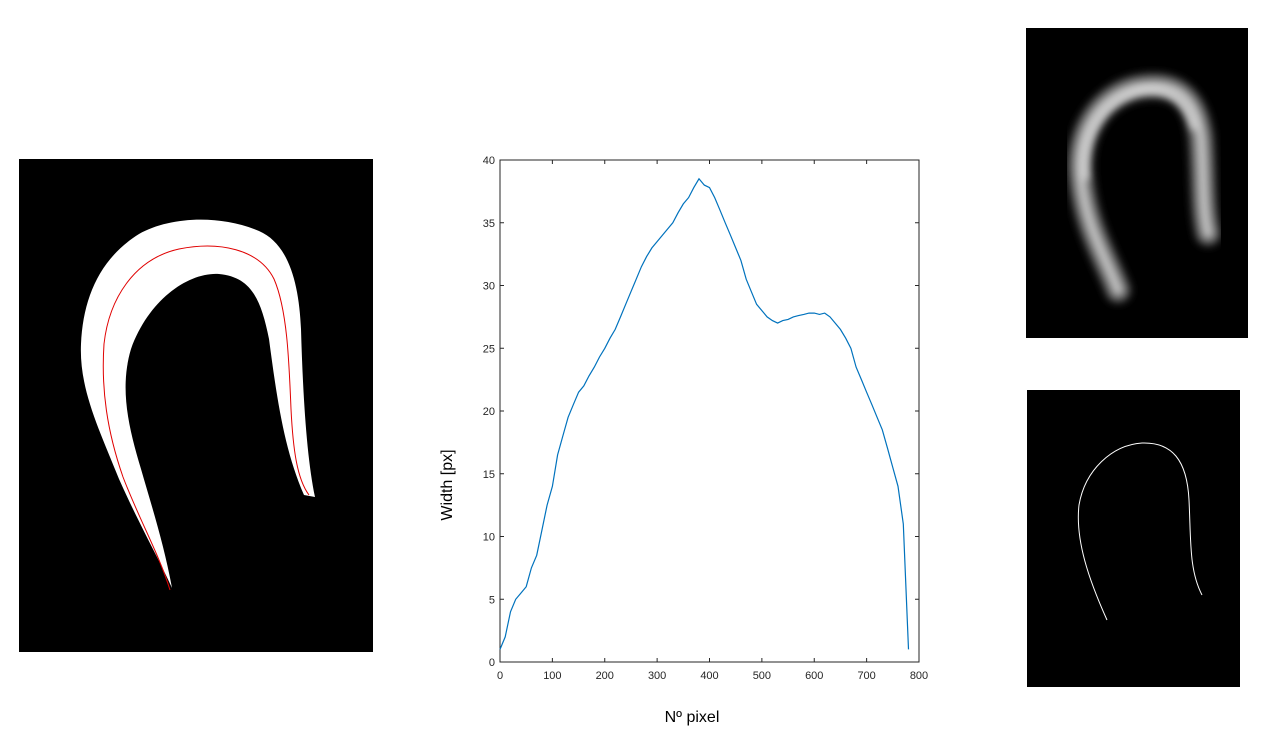 This screenshot has width=1275, height=749. I want to click on x-tick-label: 700, so click(866, 676).